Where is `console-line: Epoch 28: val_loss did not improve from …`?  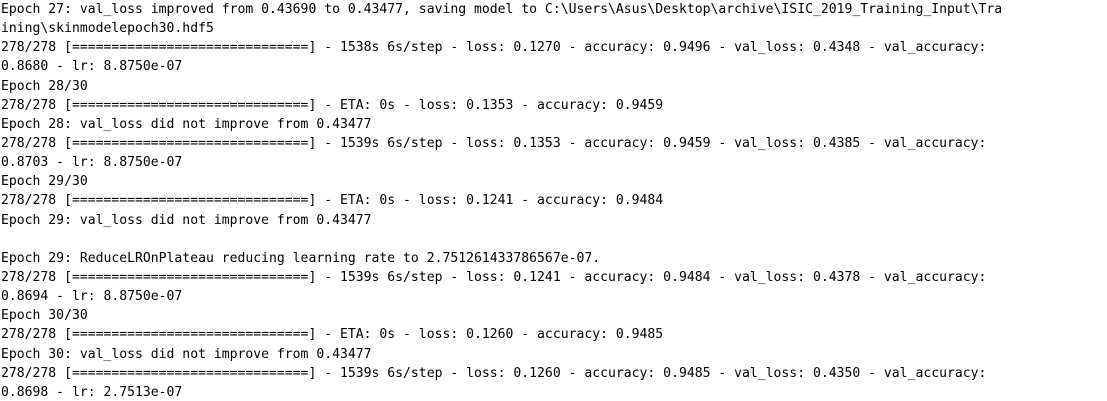
console-line: Epoch 28: val_loss did not improve from … is located at coordinates (186, 124).